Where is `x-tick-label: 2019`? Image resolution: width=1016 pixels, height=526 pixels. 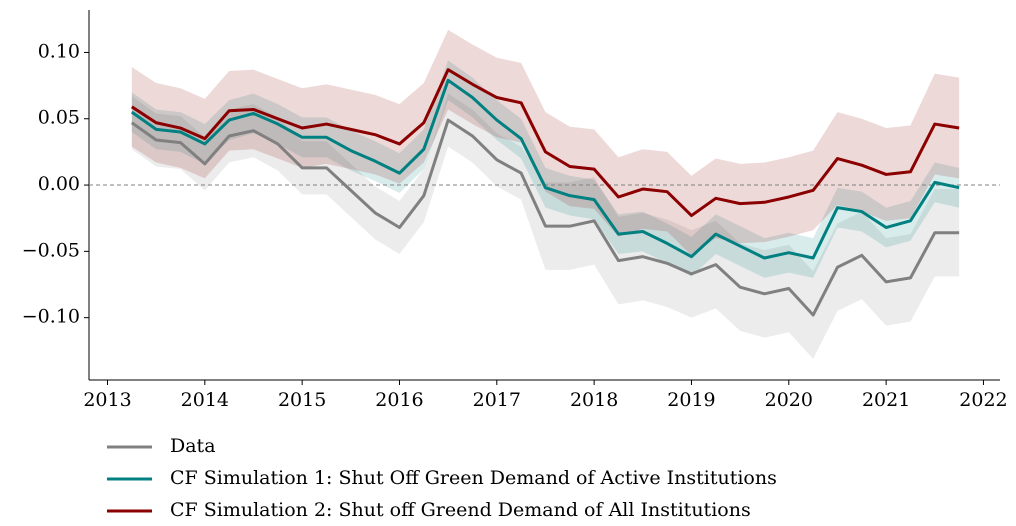
x-tick-label: 2019 is located at coordinates (691, 400).